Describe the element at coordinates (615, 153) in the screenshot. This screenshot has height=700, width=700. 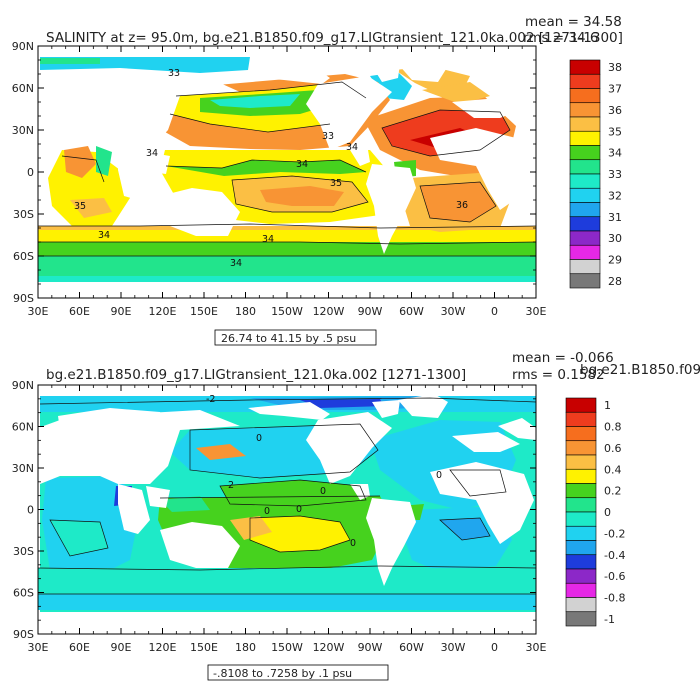
I see `p1-cbar-label-4: 34` at that location.